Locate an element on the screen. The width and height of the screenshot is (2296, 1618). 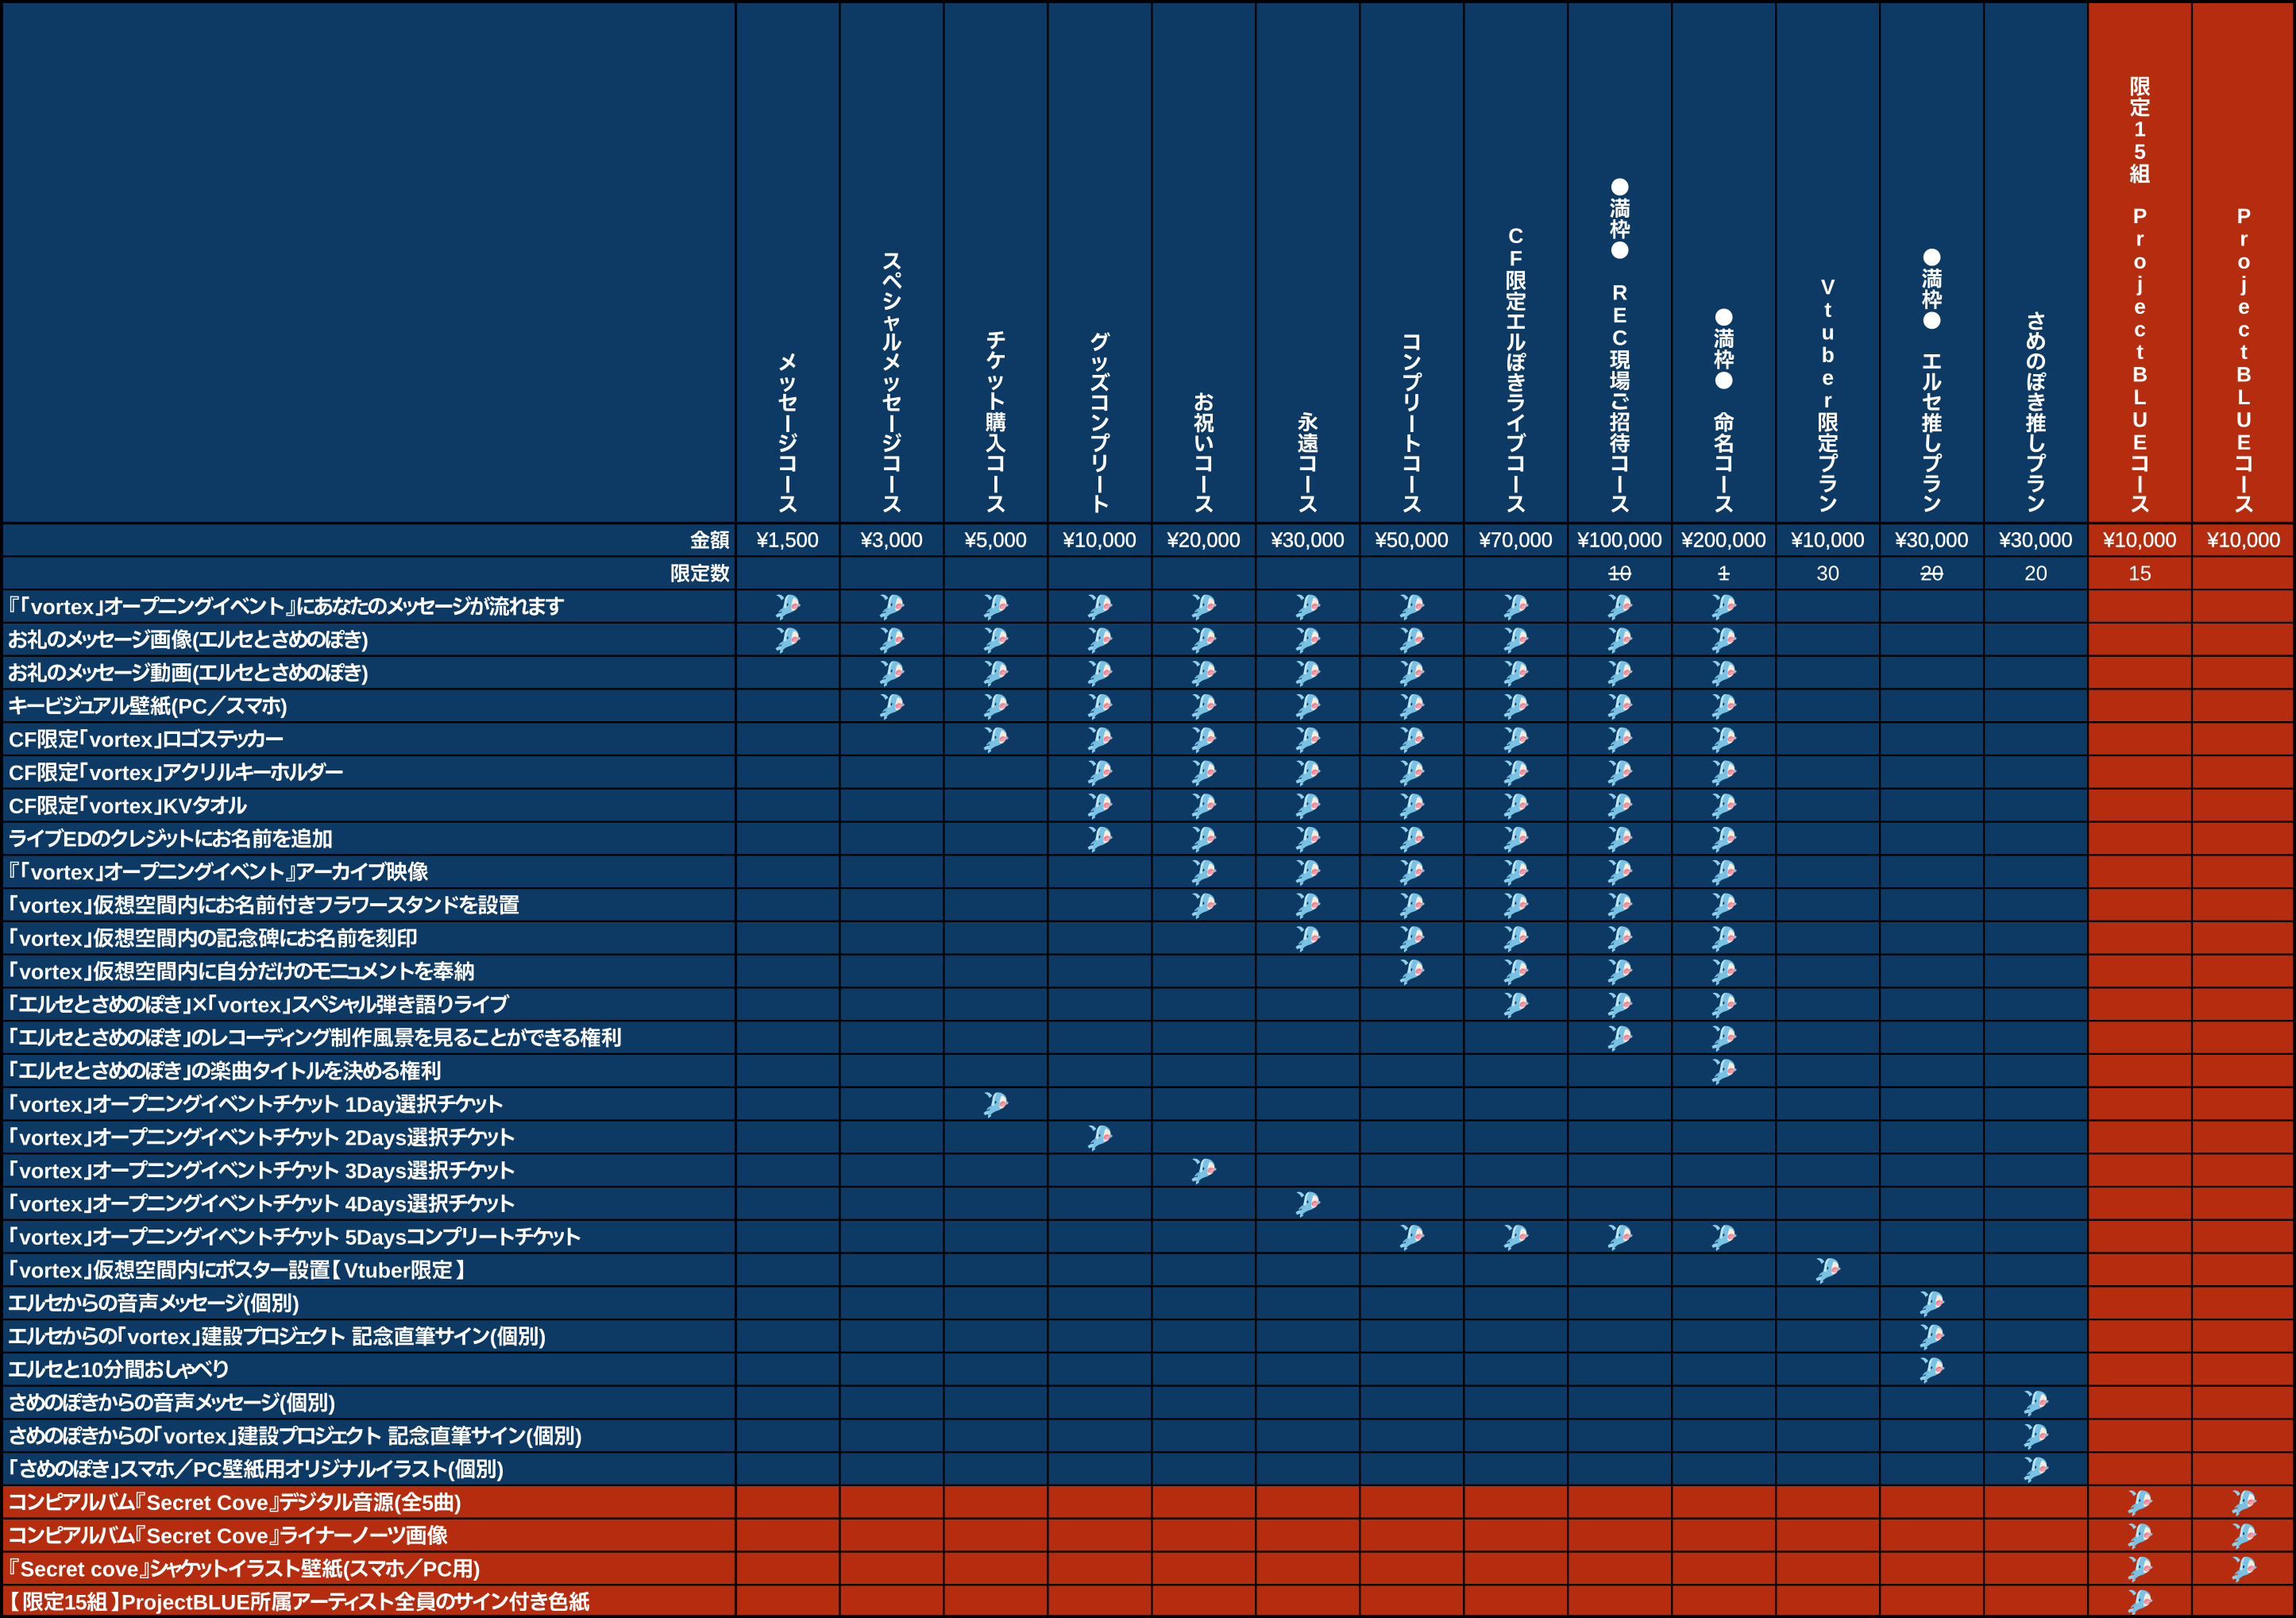
svg-text: ¥5,000 is located at coordinates (995, 541).